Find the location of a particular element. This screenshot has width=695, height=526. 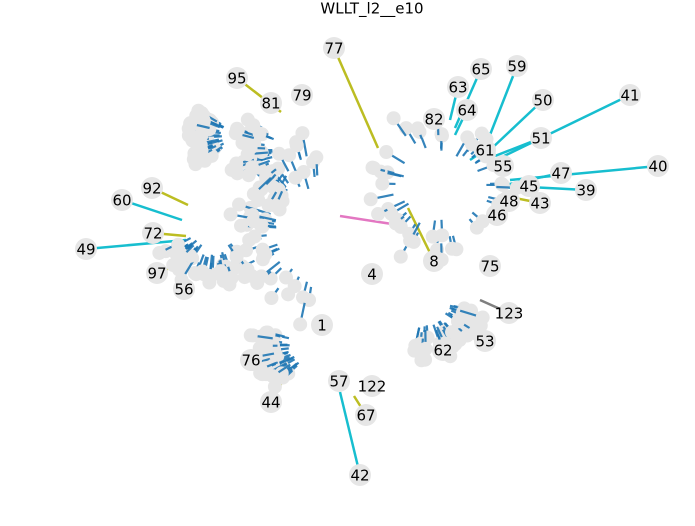

node-label: 97 is located at coordinates (156, 274).